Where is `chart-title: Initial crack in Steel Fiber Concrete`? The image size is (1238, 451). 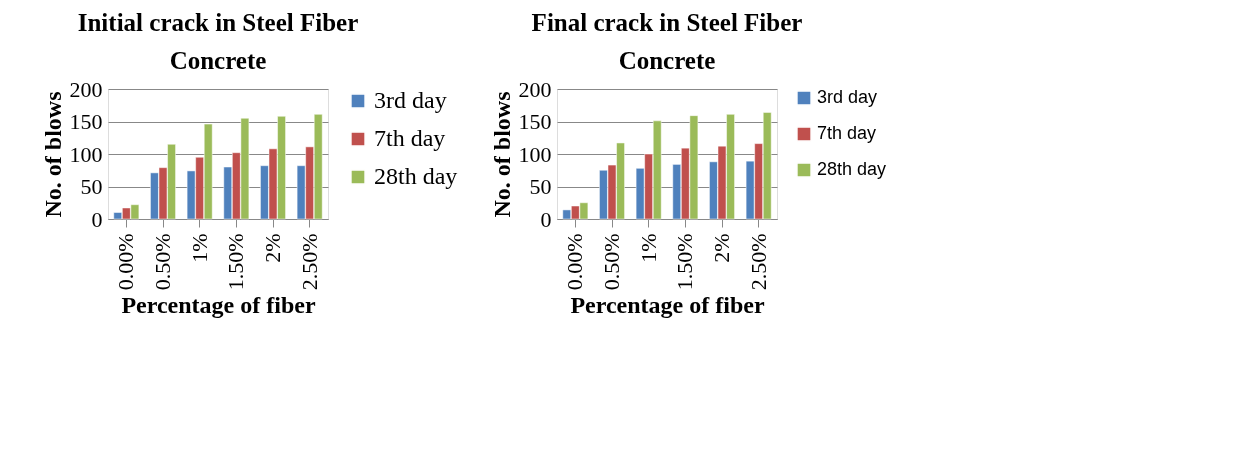 chart-title: Initial crack in Steel Fiber Concrete is located at coordinates (218, 41).